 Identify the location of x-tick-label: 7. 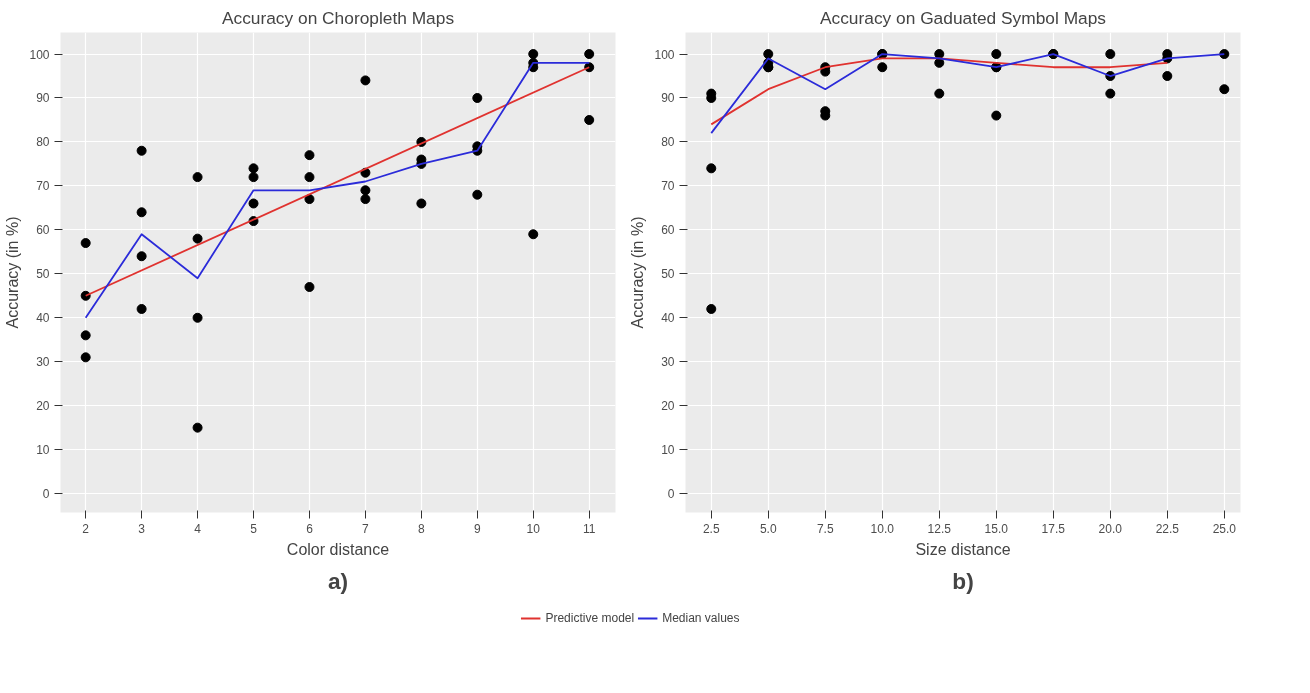
(366, 528).